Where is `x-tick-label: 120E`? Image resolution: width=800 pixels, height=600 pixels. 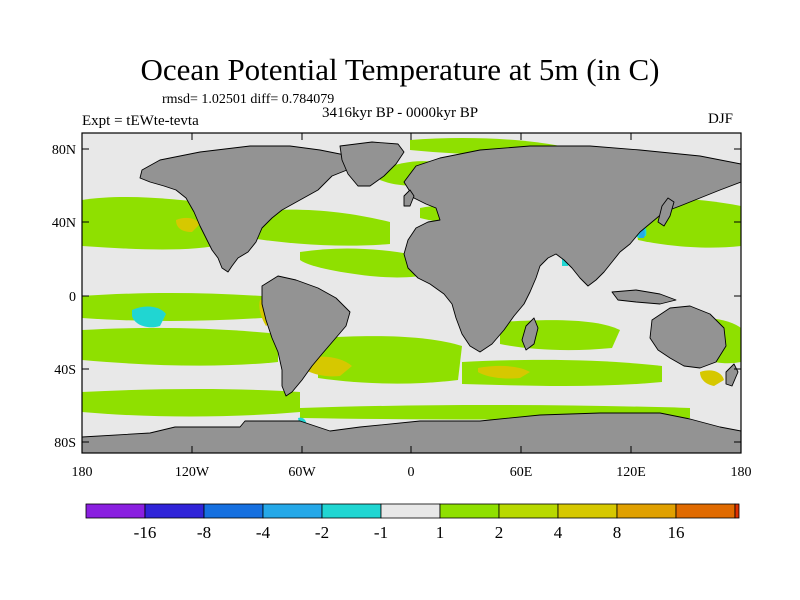 x-tick-label: 120E is located at coordinates (631, 472).